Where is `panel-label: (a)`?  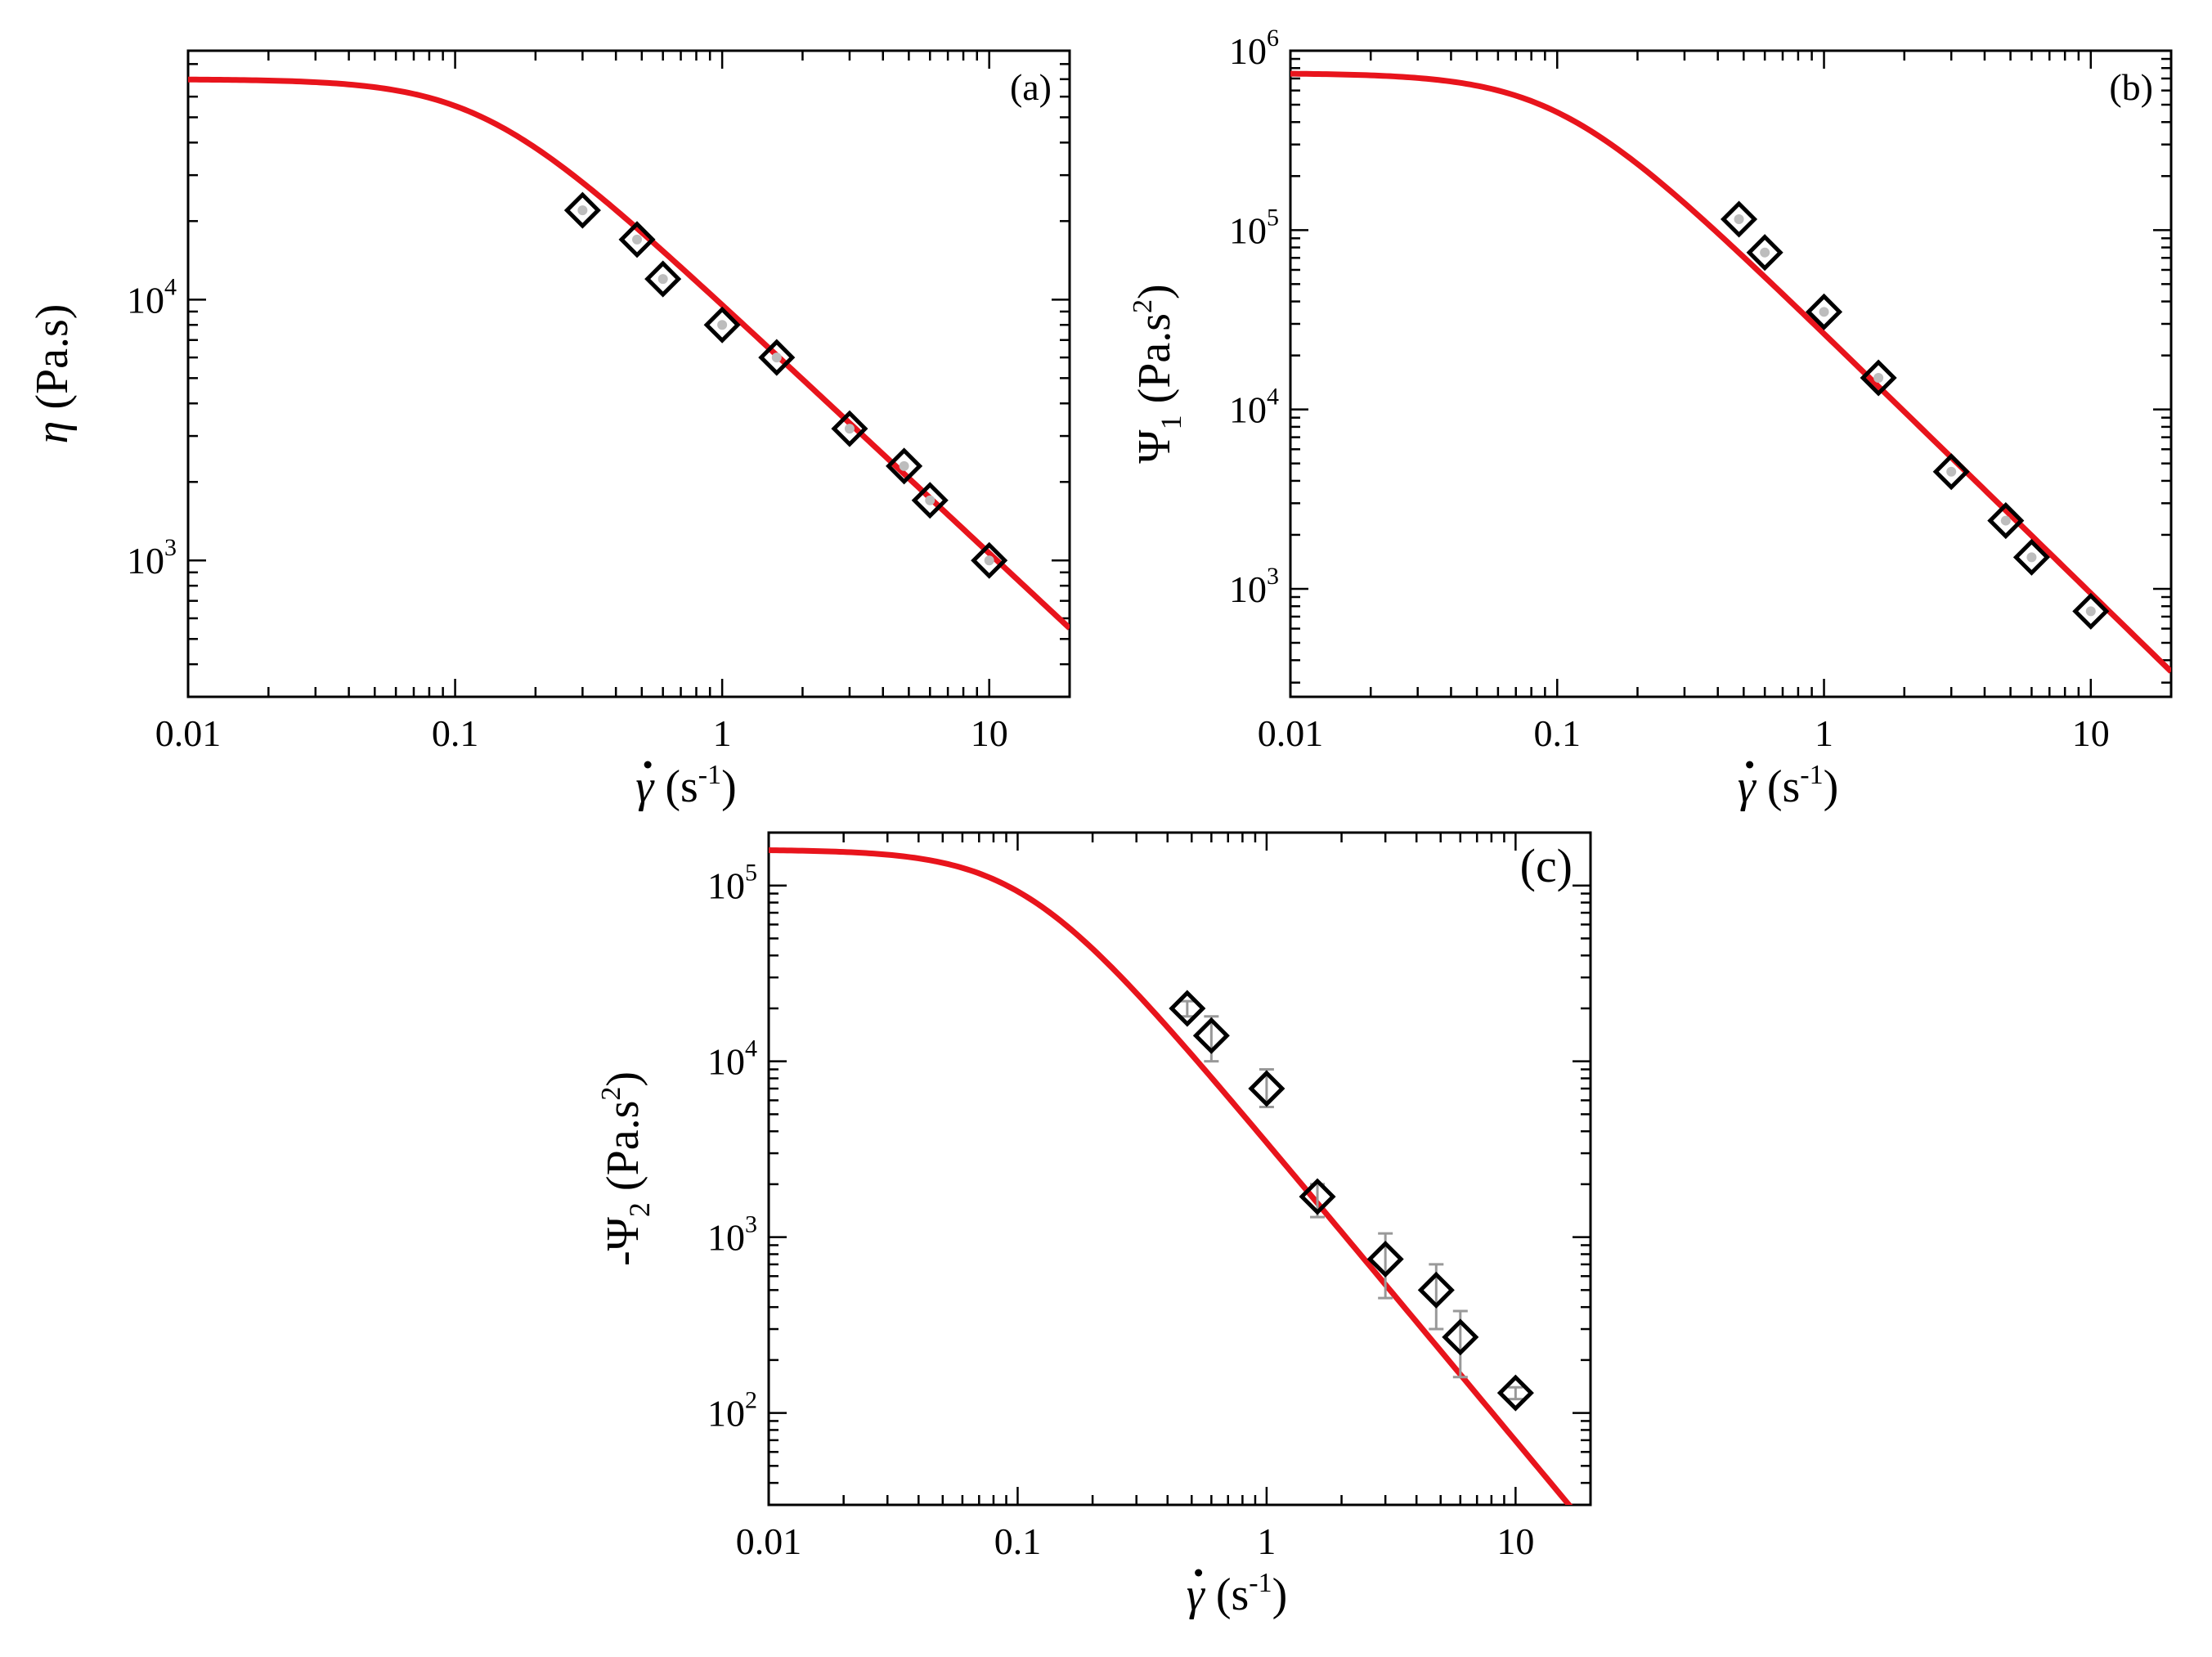 panel-label: (a) is located at coordinates (1031, 87).